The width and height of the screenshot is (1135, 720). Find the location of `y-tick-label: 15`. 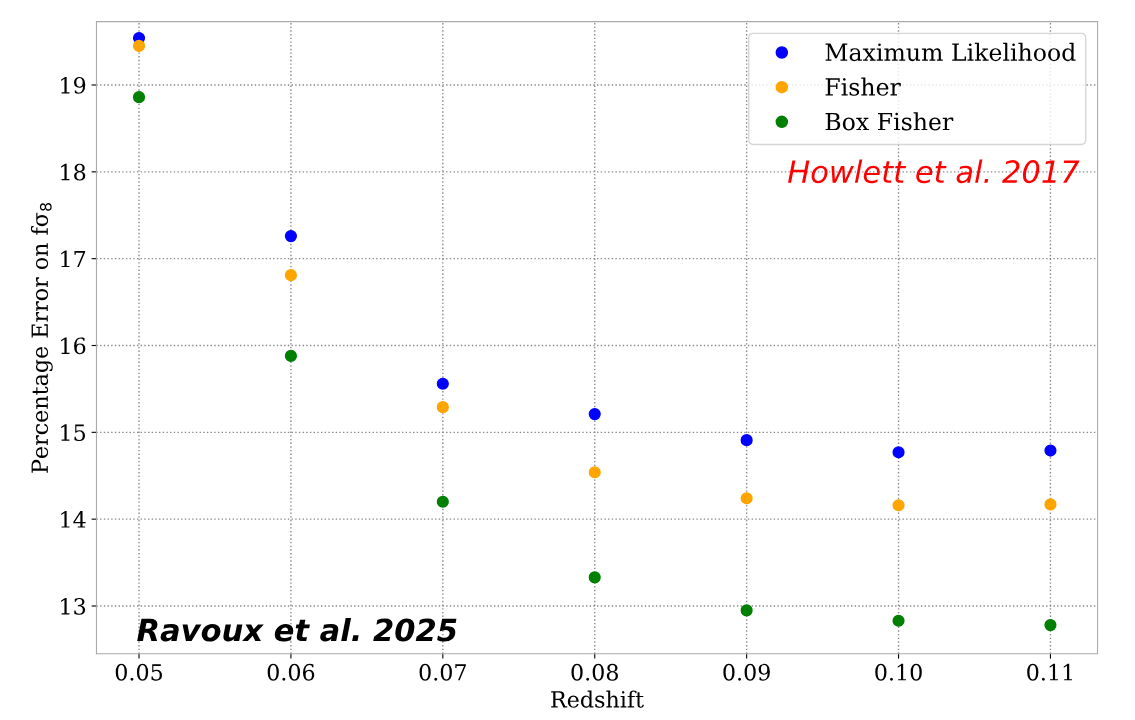

y-tick-label: 15 is located at coordinates (73, 433).